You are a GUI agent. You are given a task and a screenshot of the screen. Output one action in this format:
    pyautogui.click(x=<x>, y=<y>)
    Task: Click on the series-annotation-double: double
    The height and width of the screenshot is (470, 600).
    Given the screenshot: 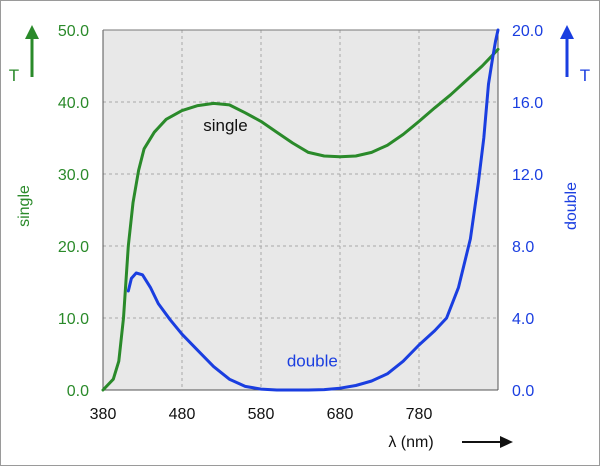 What is the action you would take?
    pyautogui.click(x=312, y=361)
    